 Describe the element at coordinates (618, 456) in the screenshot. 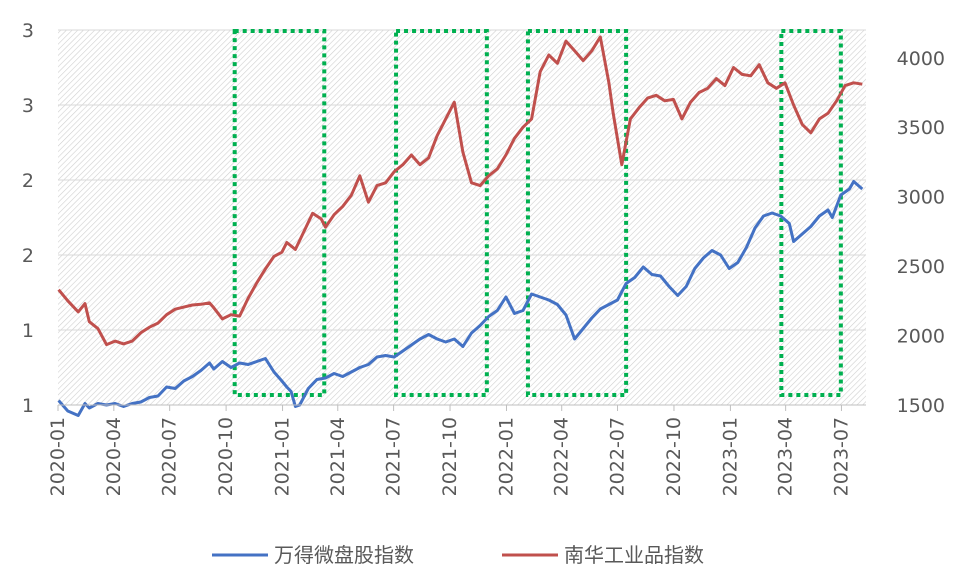

I see `x-tick-label: 2022-07` at that location.